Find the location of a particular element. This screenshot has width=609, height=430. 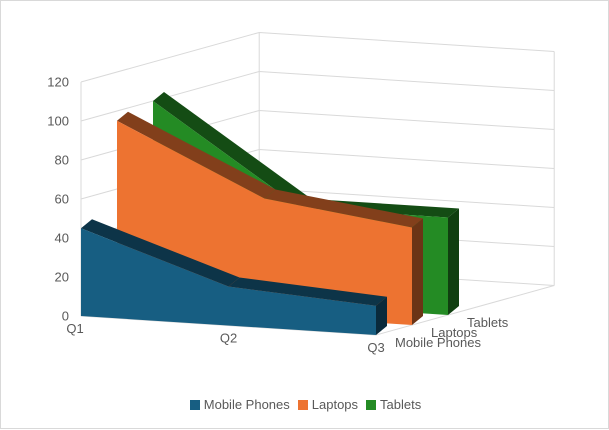

series-axis-label-laptops: Laptops is located at coordinates (454, 332).